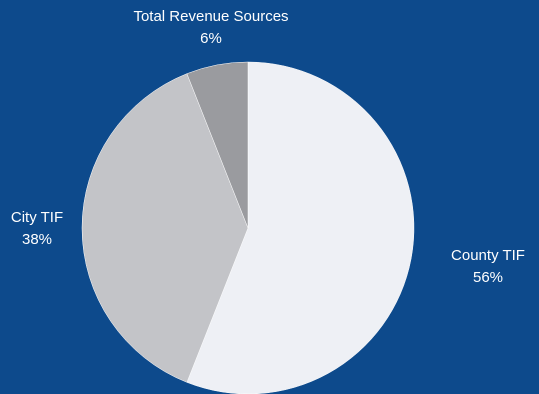 The width and height of the screenshot is (539, 394). What do you see at coordinates (217, 145) in the screenshot?
I see `pie-slice-total-revenue-sources` at bounding box center [217, 145].